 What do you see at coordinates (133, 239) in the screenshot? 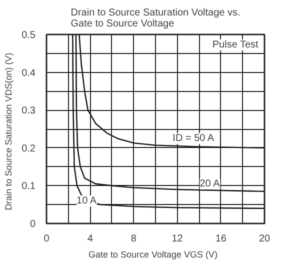
I see `x-tick-label: 8` at bounding box center [133, 239].